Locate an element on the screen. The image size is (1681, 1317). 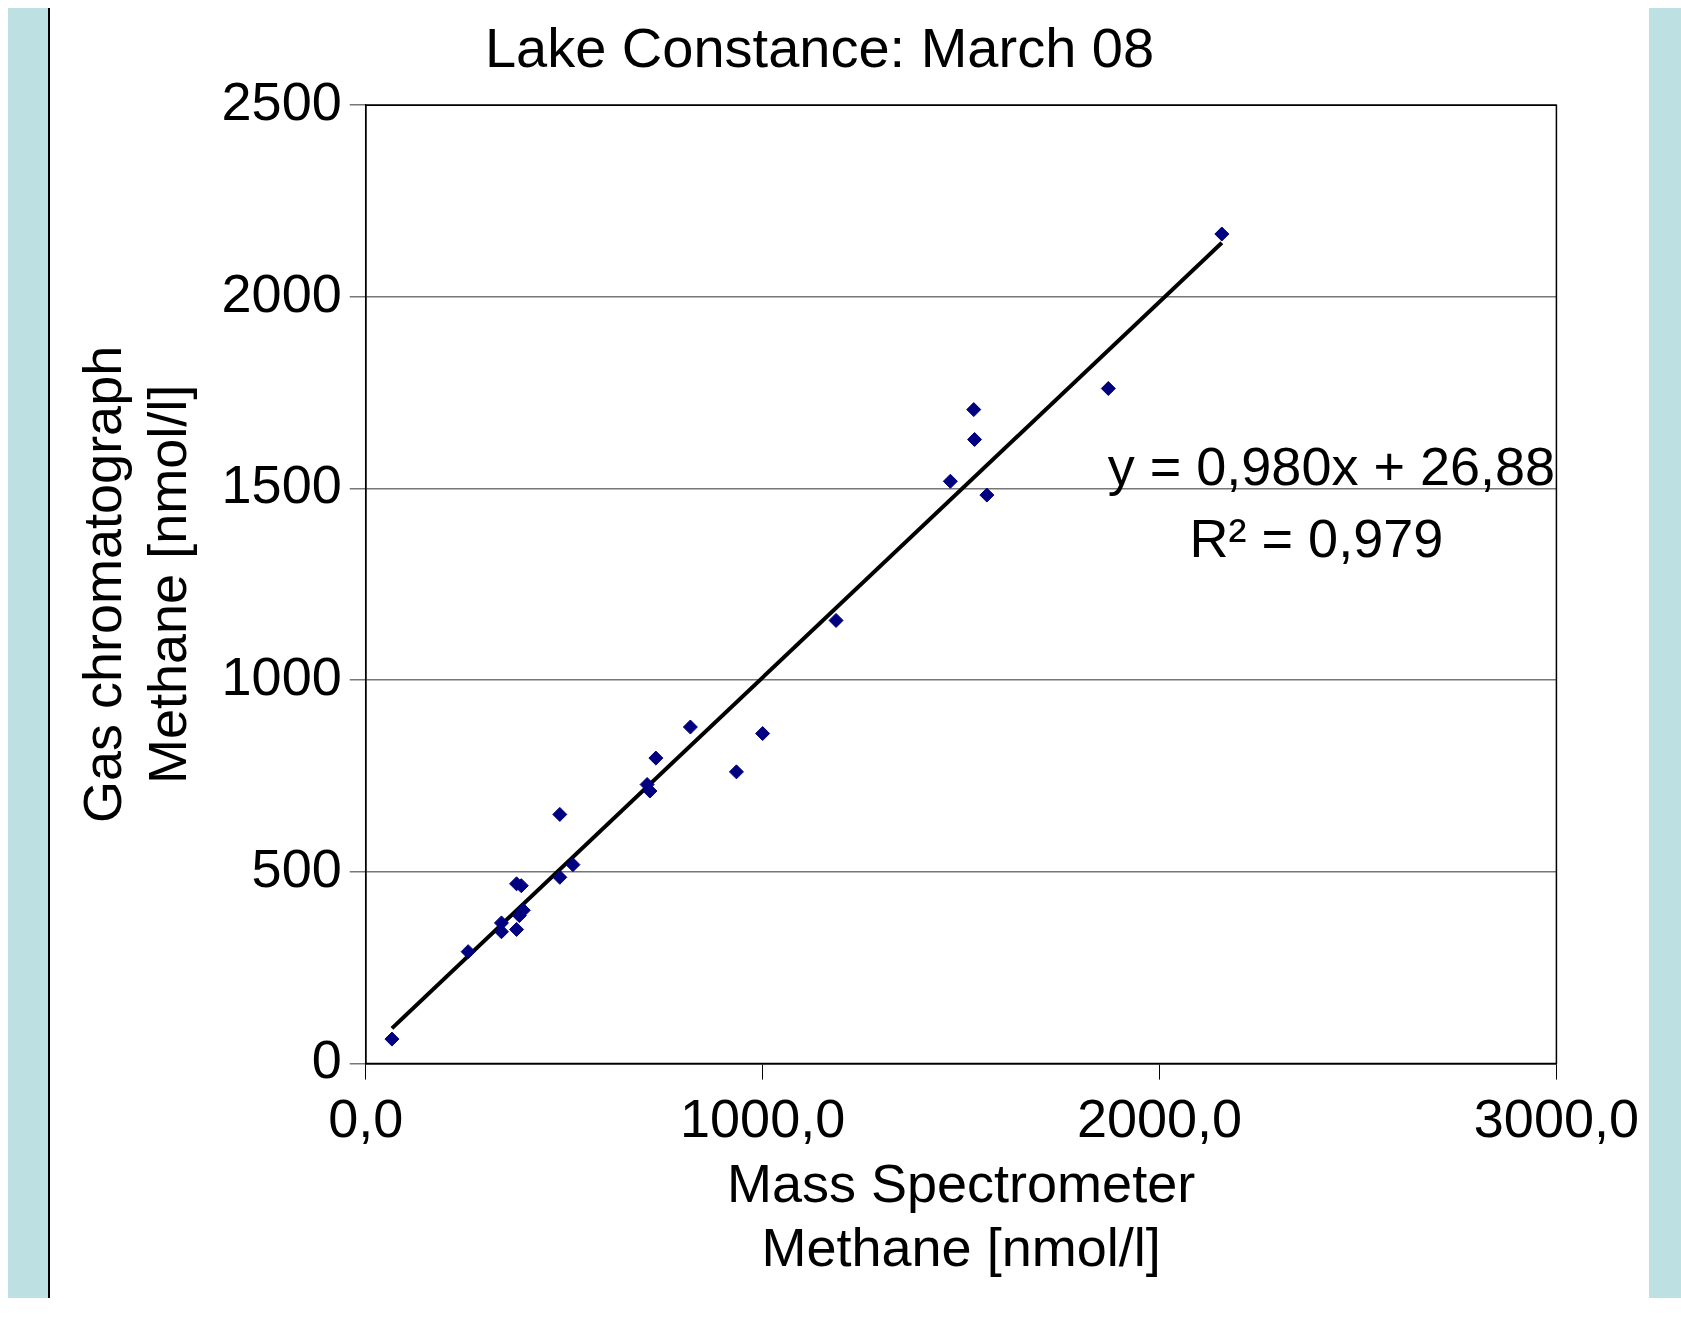
y-axis-title: Gas chromatograph Methane [nmol/l] is located at coordinates (135, 584).